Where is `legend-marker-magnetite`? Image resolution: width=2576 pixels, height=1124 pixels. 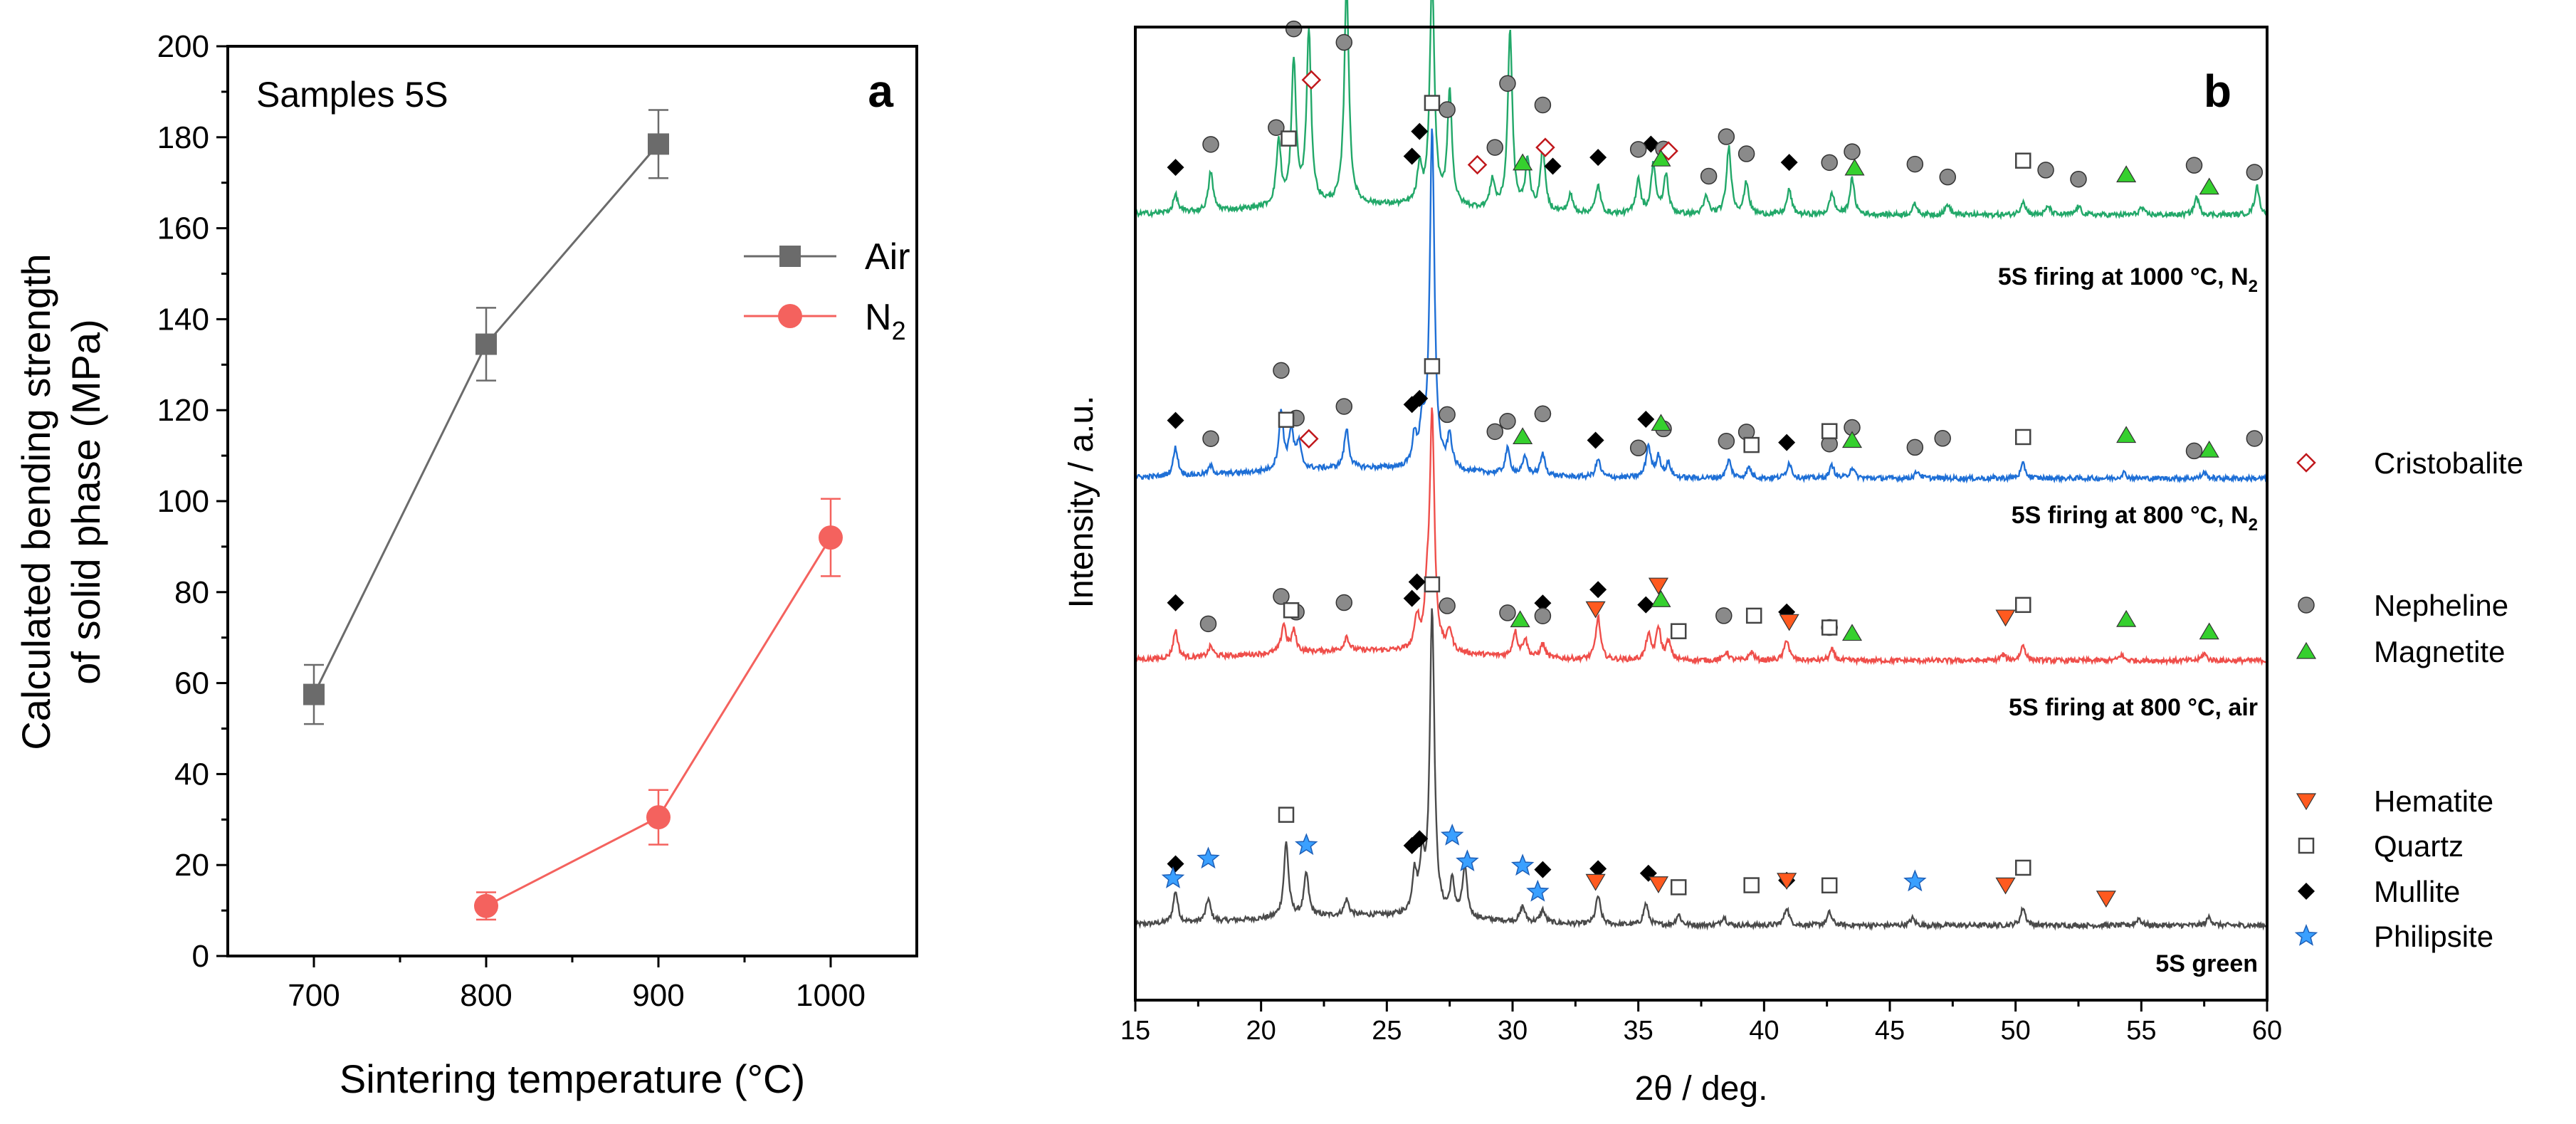 legend-marker-magnetite is located at coordinates (2306, 650).